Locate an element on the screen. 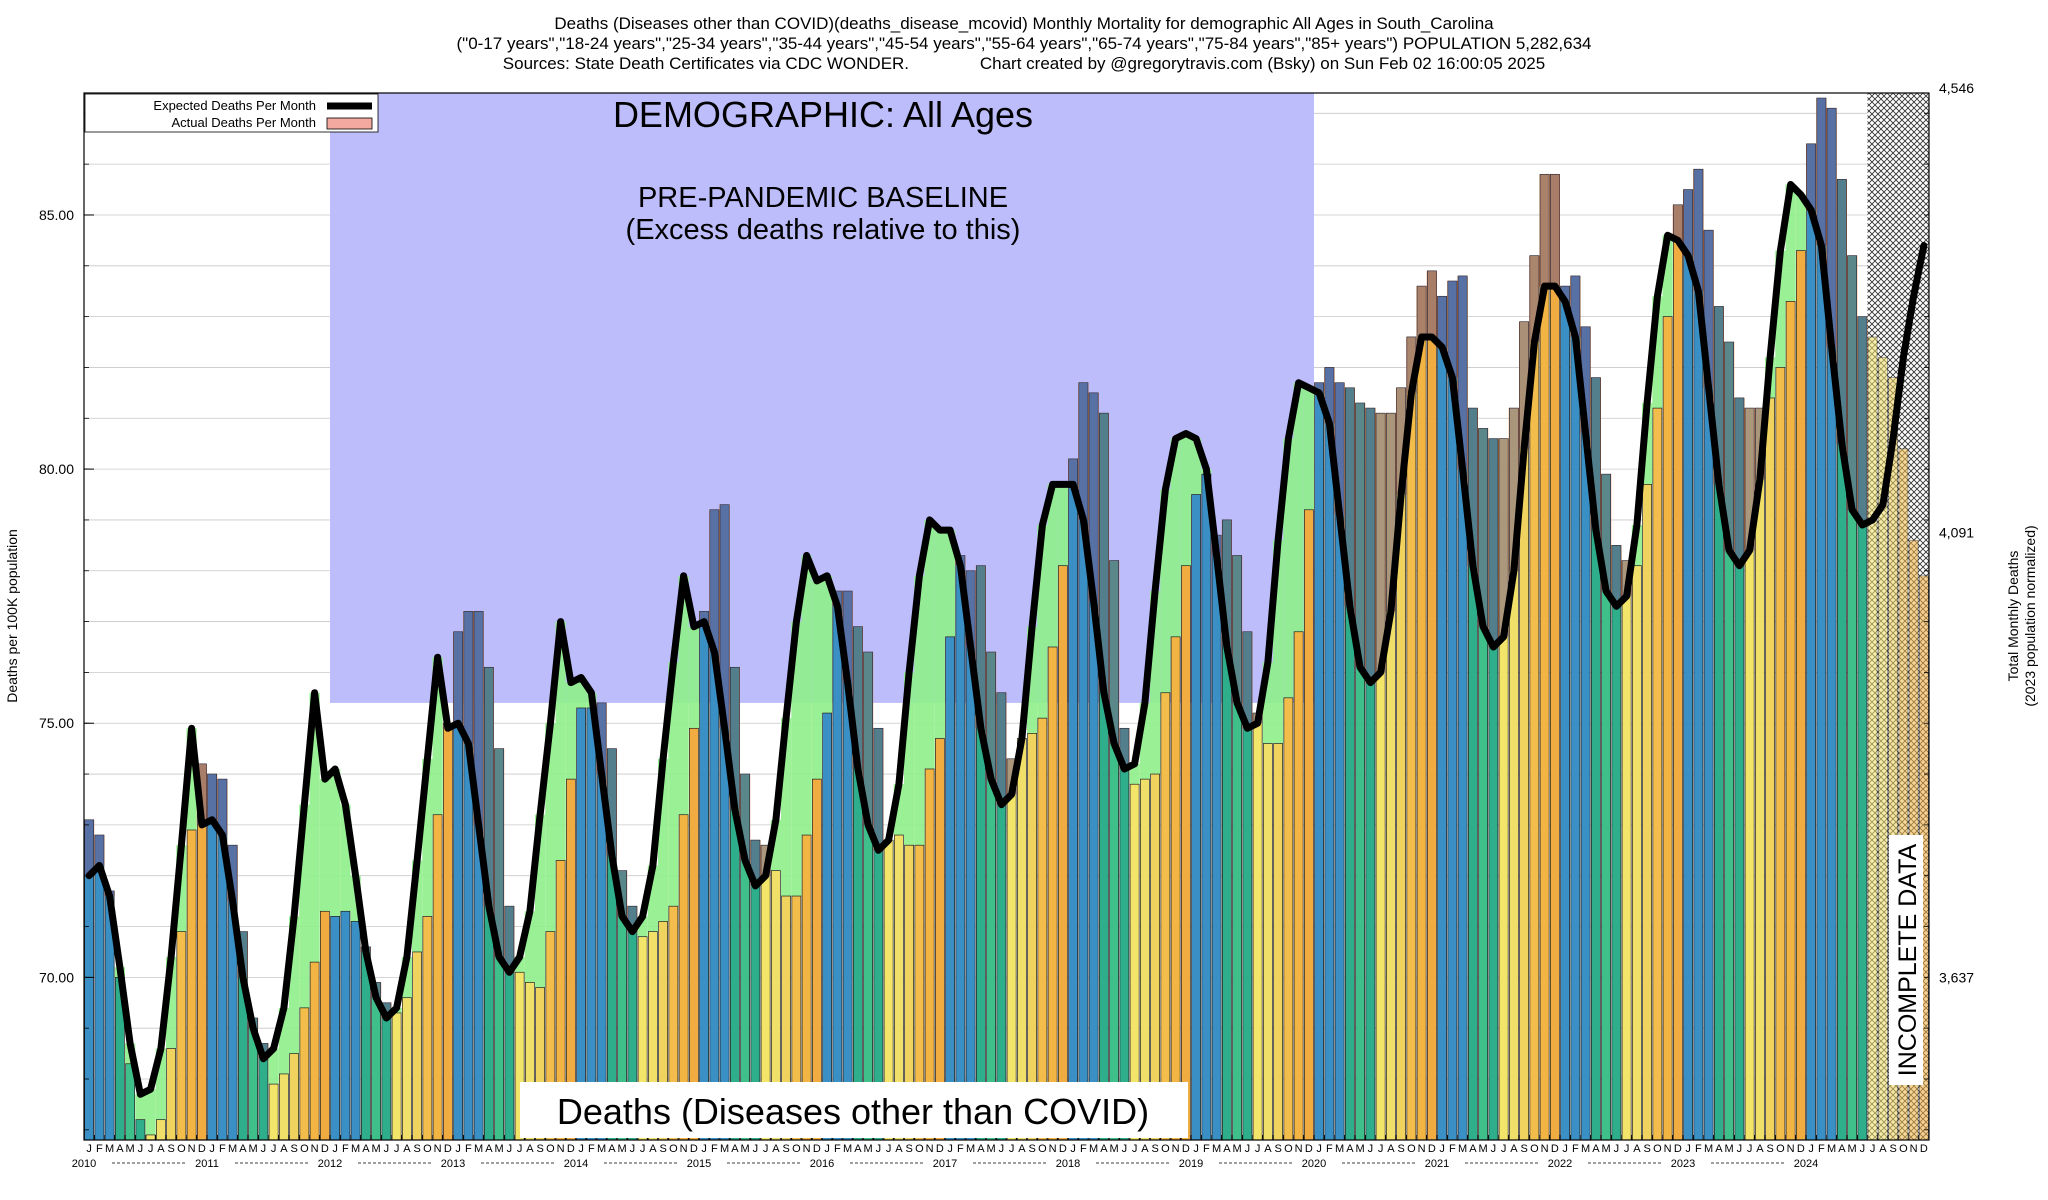  x-year-label: 2012 is located at coordinates (330, 1164).